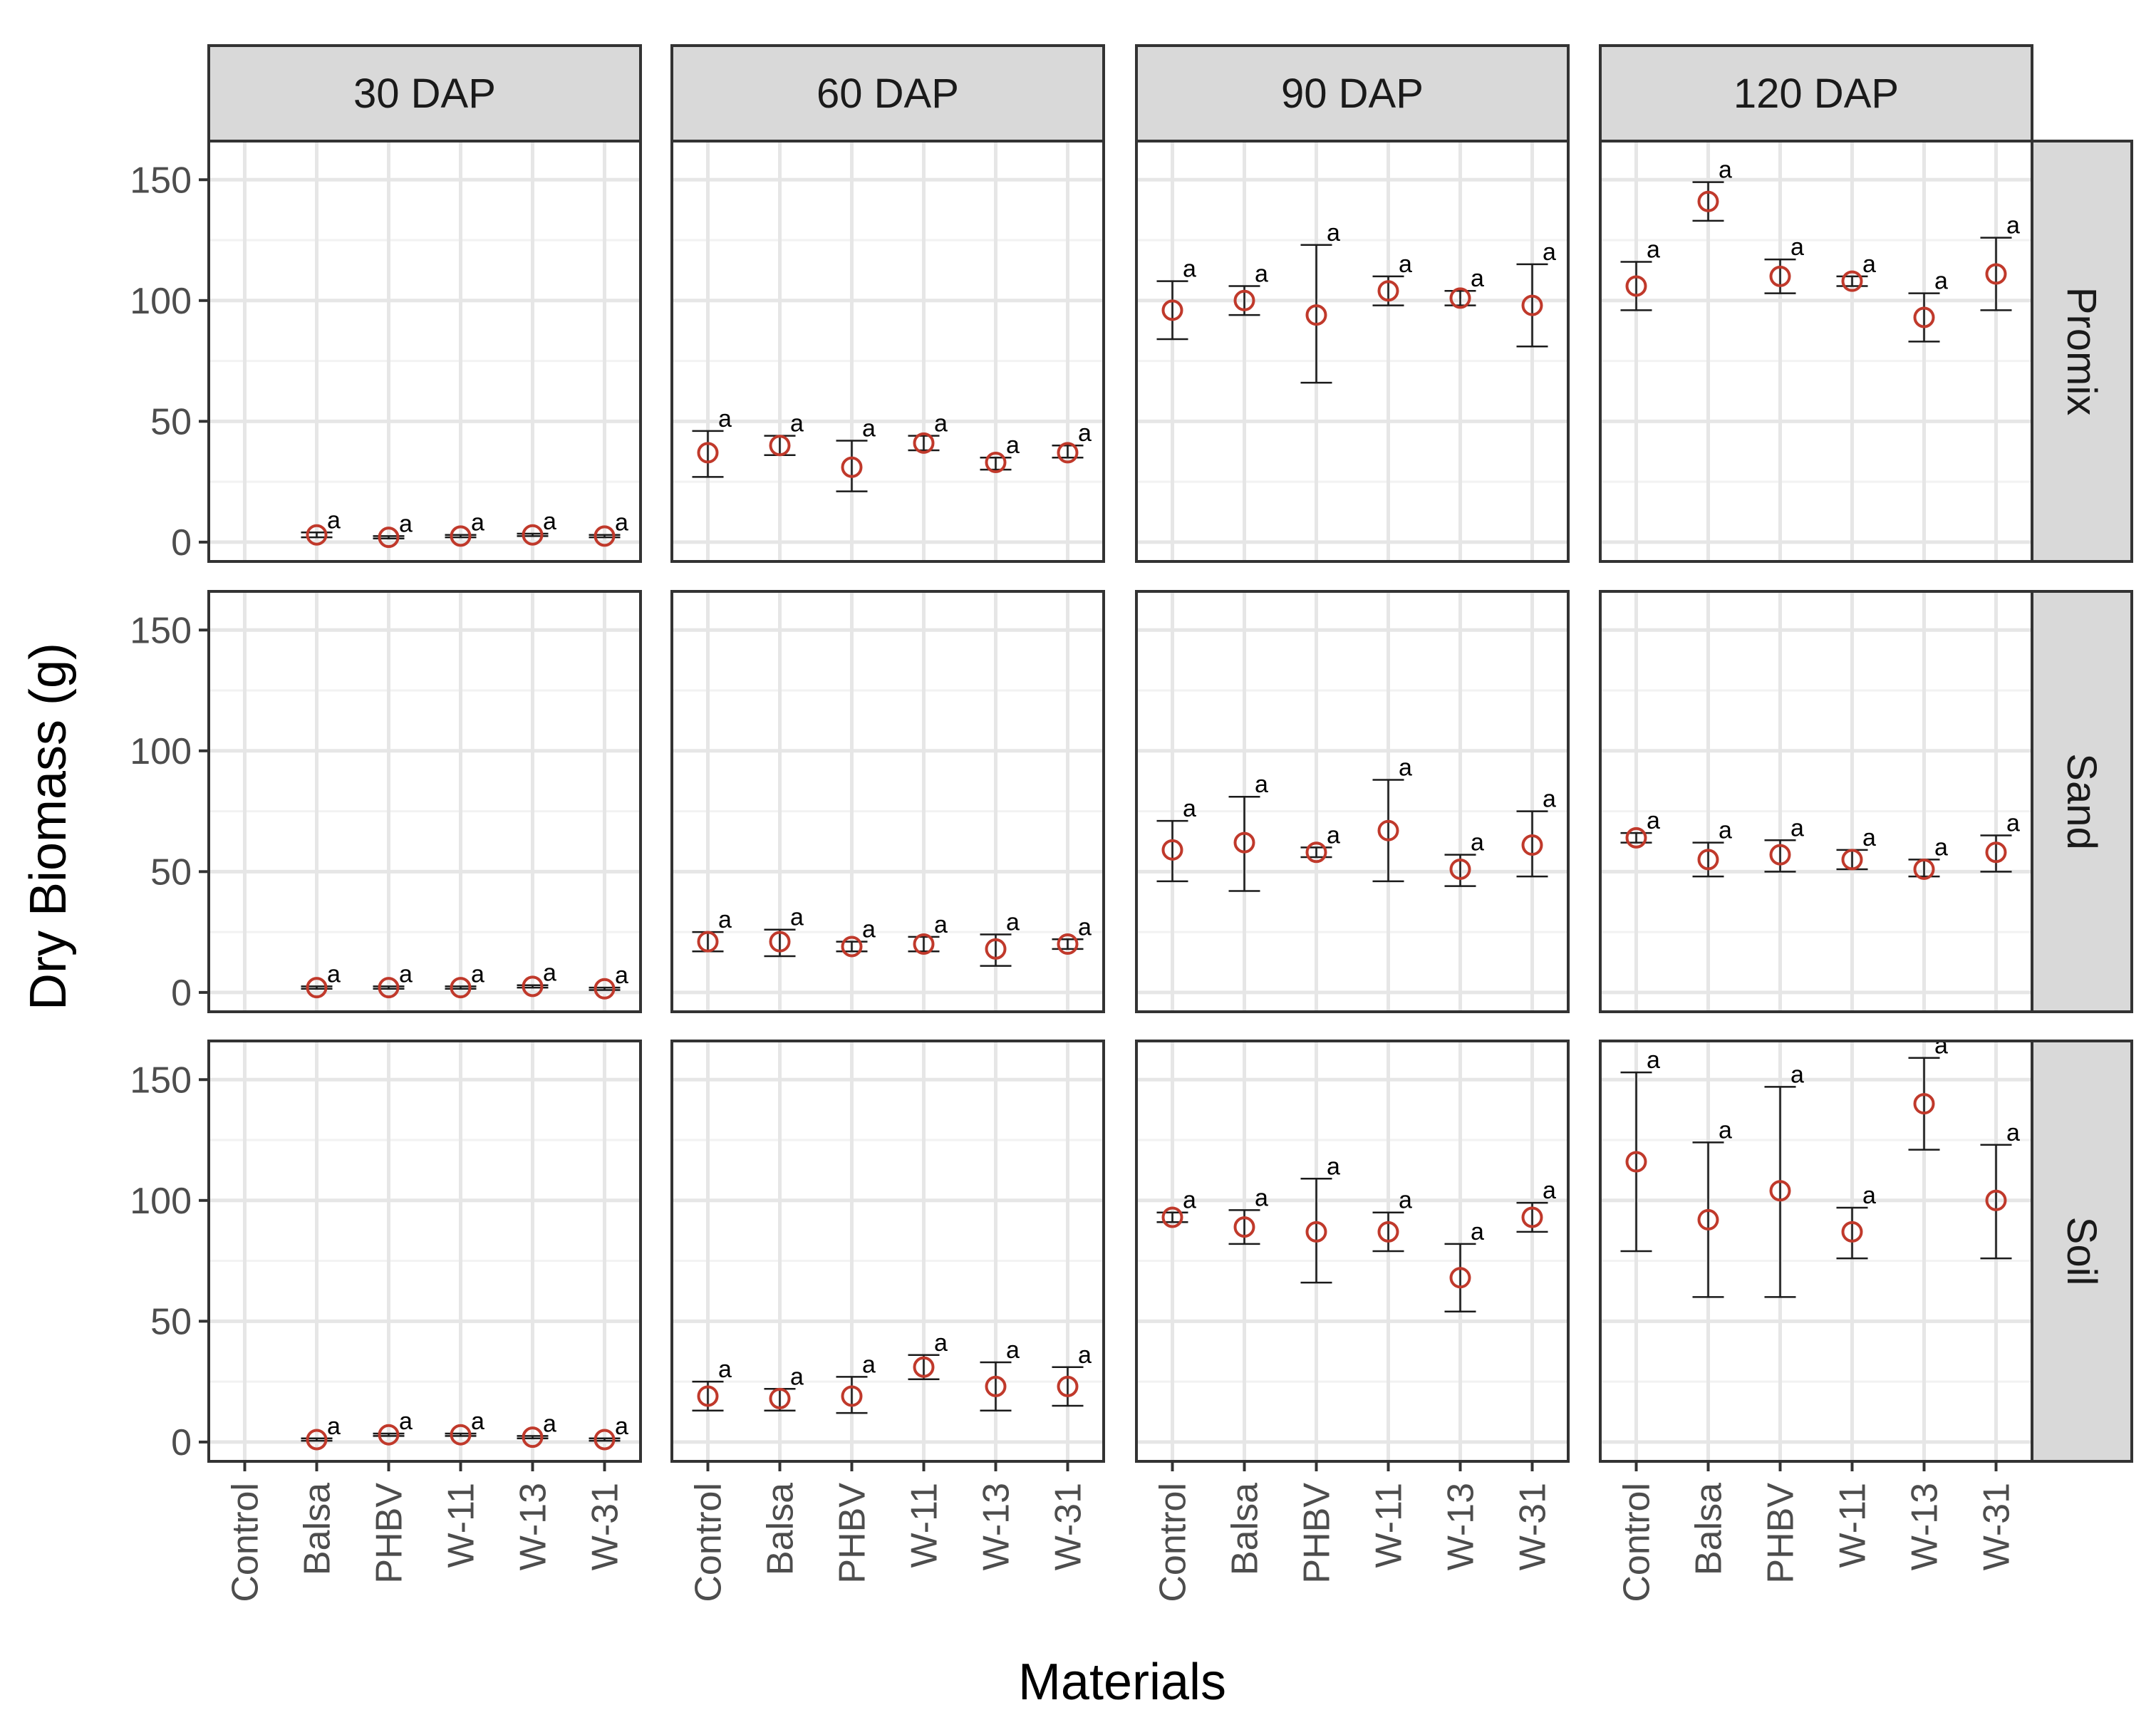 The image size is (2156, 1715). Describe the element at coordinates (887, 351) in the screenshot. I see `panel-promix-60-dap: a a a a a a` at that location.